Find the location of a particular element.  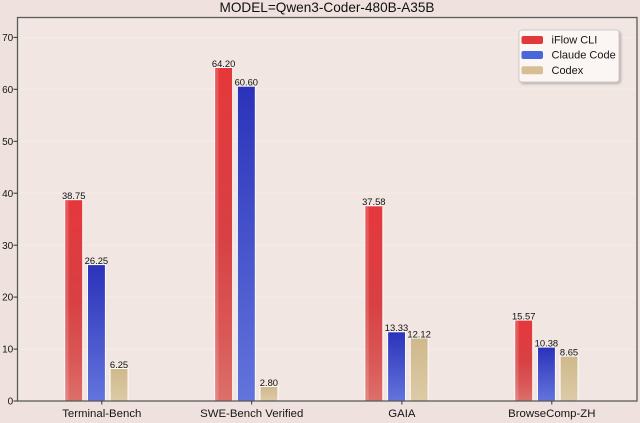

svg-text: MODEL=Qwen3-Coder-480B-A35B is located at coordinates (327, 7).